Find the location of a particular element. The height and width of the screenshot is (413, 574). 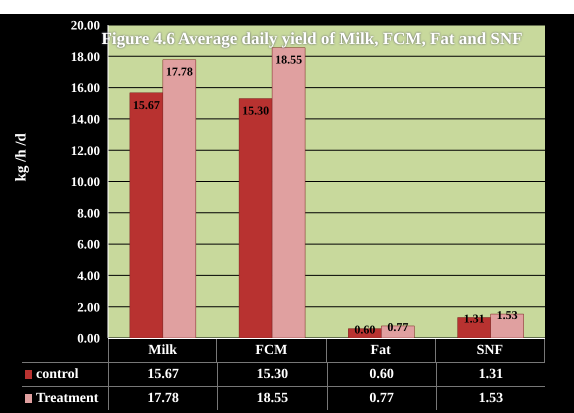

text: 1.53 is located at coordinates (507, 315).